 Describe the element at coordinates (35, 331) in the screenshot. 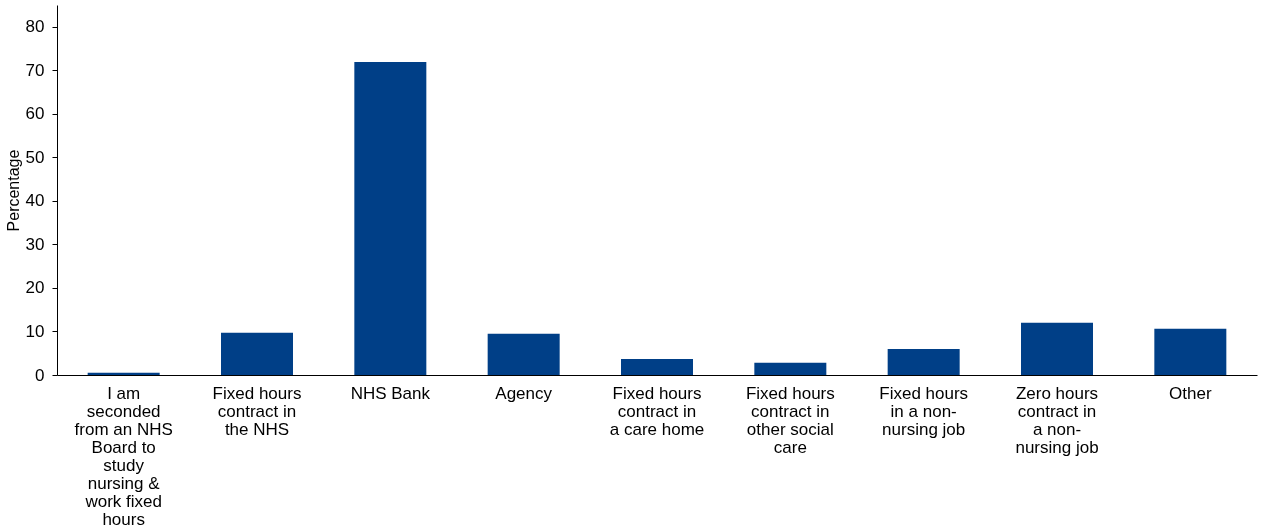

I see `y-tick-label: 10` at that location.